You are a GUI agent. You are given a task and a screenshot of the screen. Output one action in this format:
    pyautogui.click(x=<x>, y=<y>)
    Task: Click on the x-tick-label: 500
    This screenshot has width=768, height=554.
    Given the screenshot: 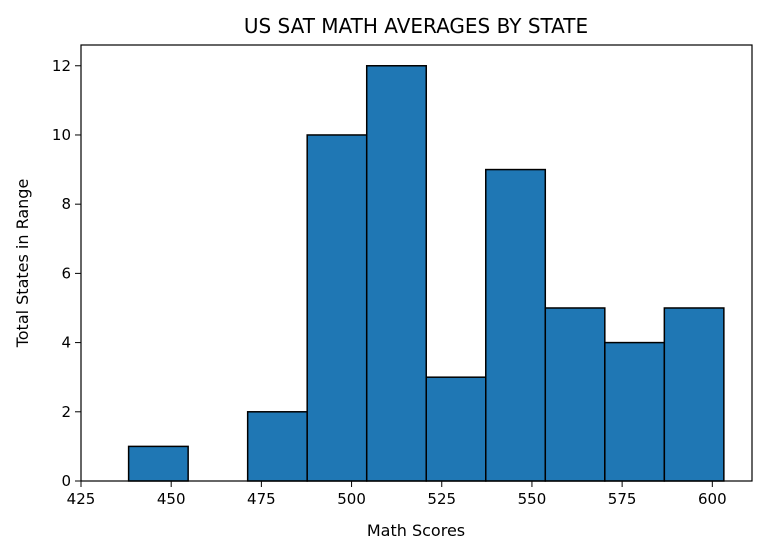 What is the action you would take?
    pyautogui.click(x=351, y=499)
    